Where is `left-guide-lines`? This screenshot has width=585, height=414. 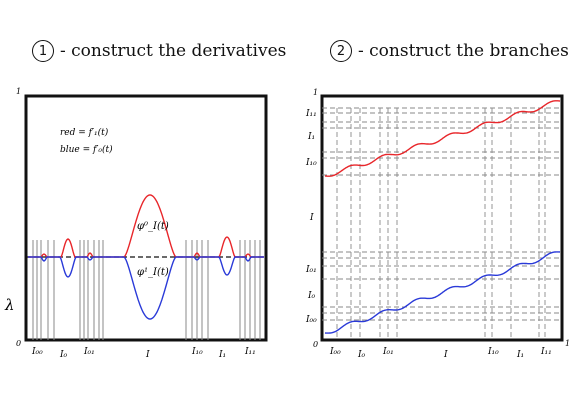 left-guide-lines is located at coordinates (146, 290).